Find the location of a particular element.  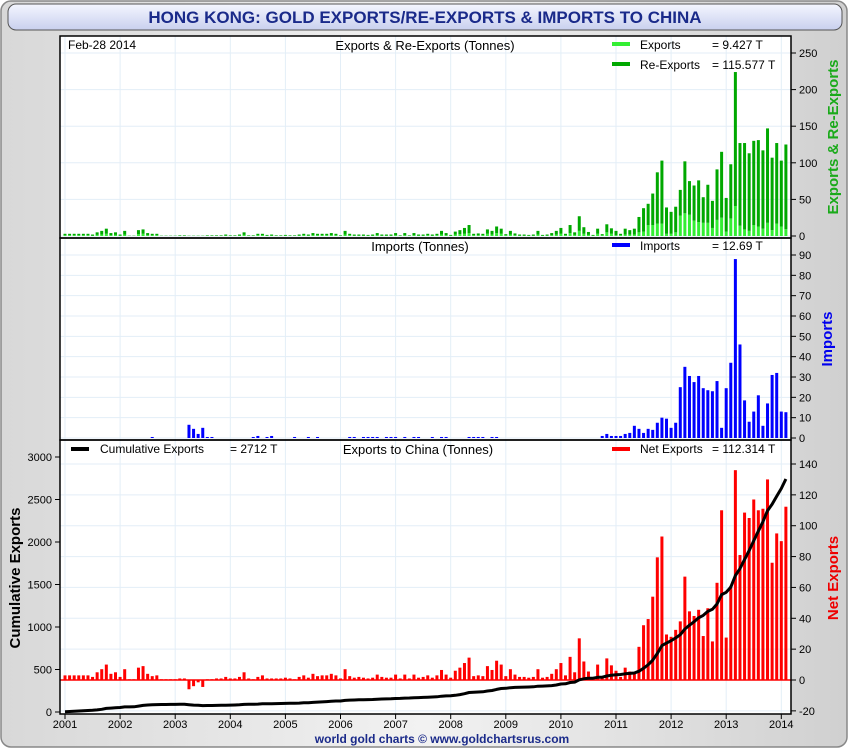

y-tick-label-exports: 100 is located at coordinates (808, 164).